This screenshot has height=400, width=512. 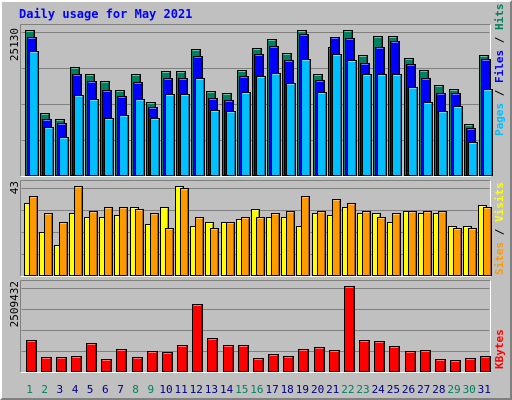 What do you see at coordinates (423, 389) in the screenshot?
I see `day-label: 27` at bounding box center [423, 389].